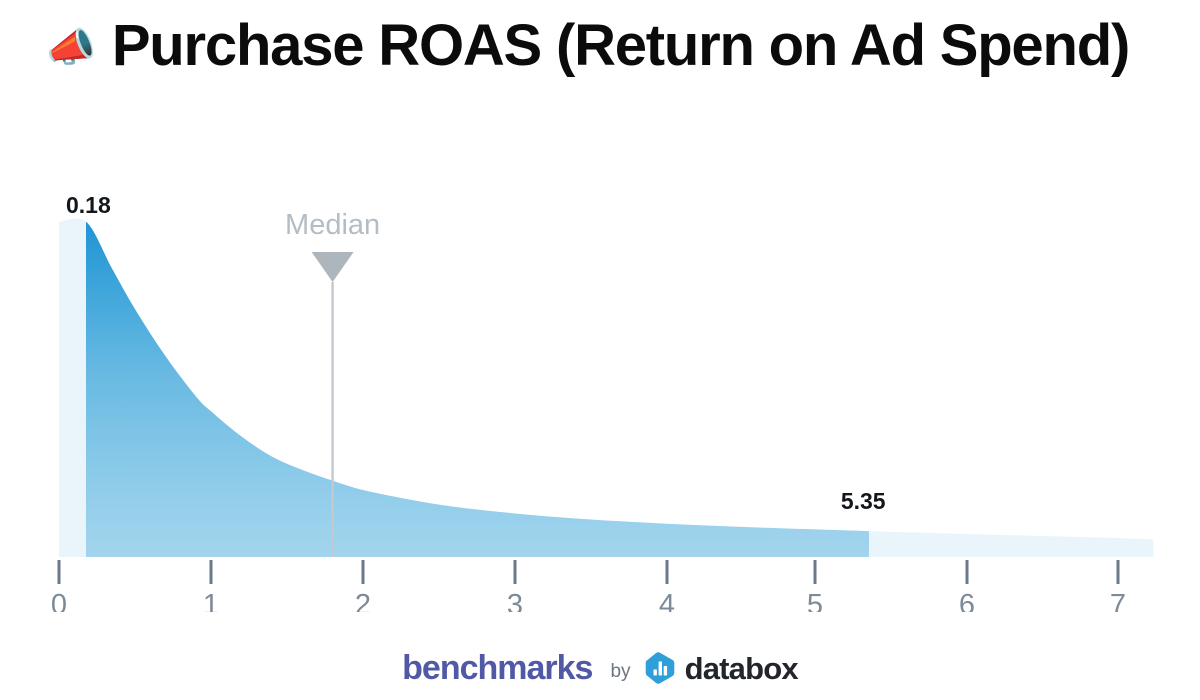 The height and width of the screenshot is (700, 1200). What do you see at coordinates (741, 668) in the screenshot?
I see `databox-wordmark: databox` at bounding box center [741, 668].